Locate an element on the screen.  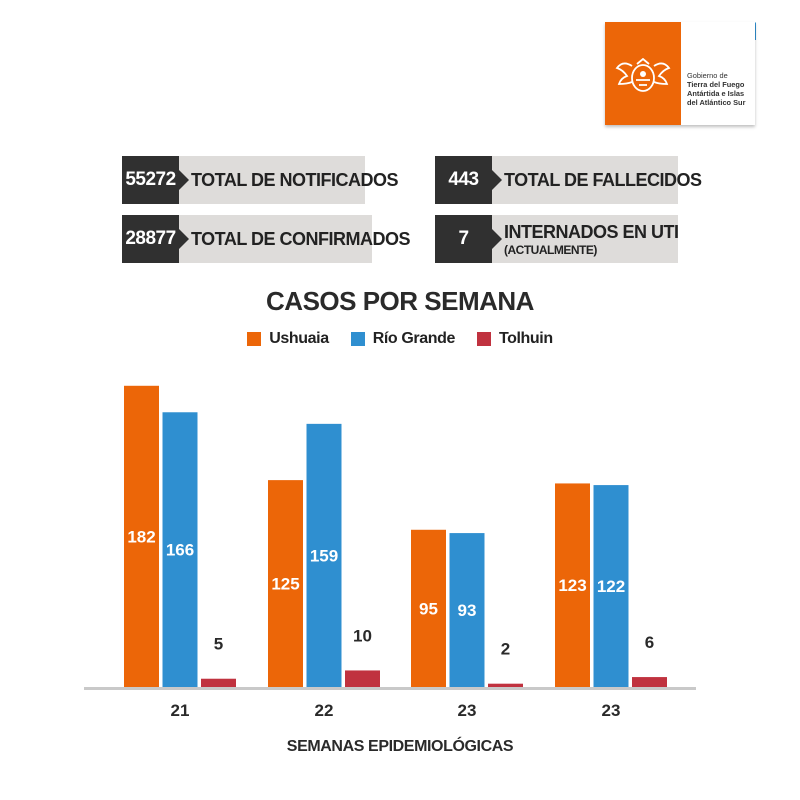
legend-item-ushuaia: Ushuaia is located at coordinates (288, 339).